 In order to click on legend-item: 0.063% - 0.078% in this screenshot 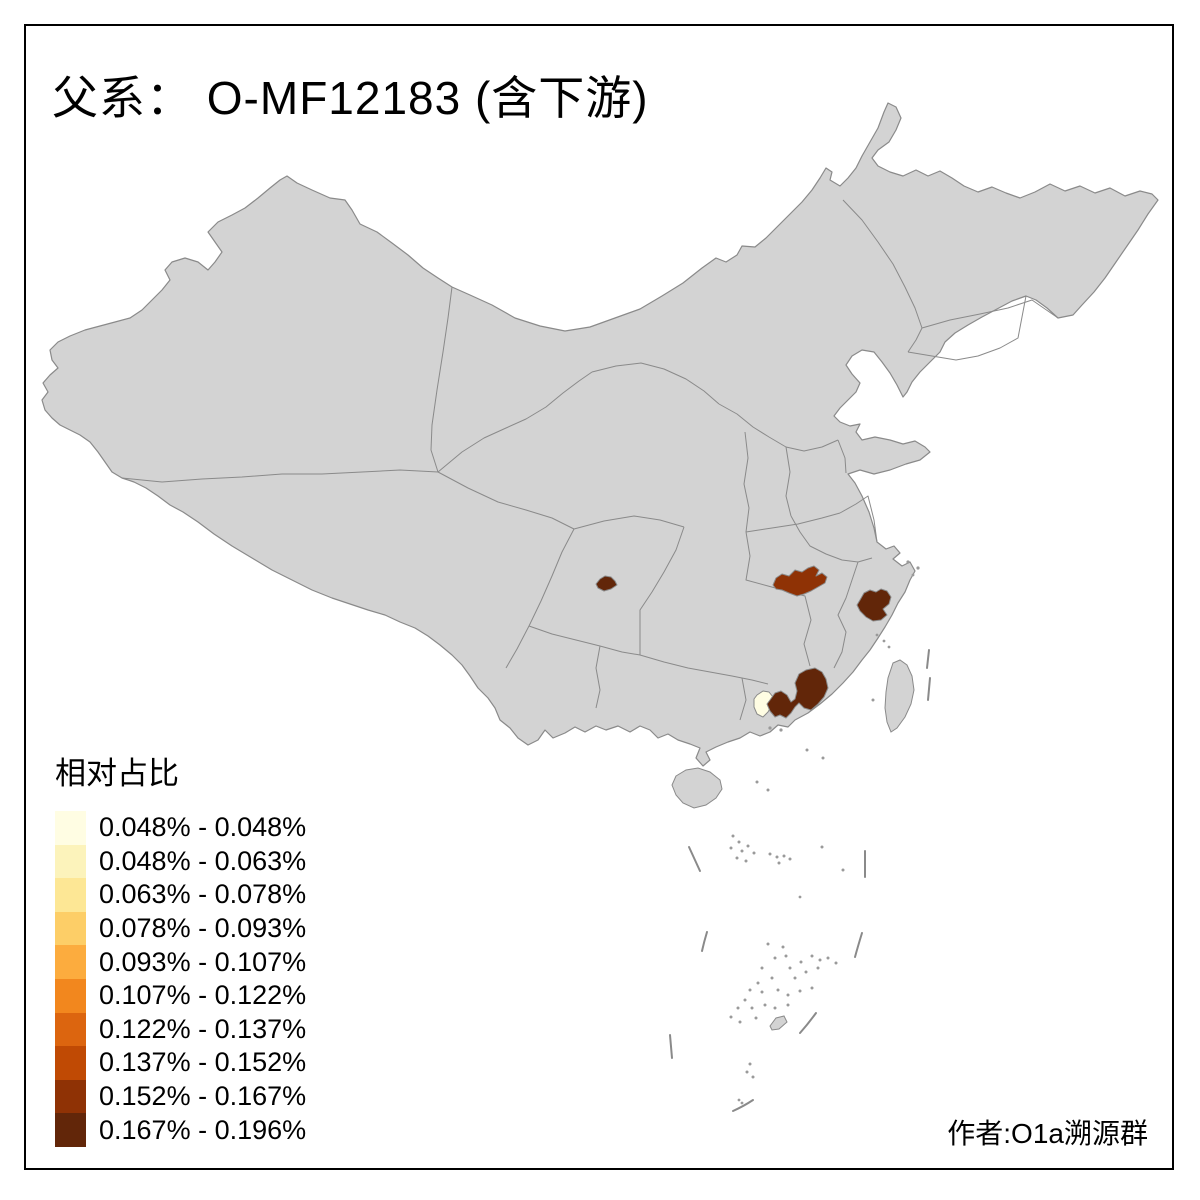, I will do `click(180, 895)`.